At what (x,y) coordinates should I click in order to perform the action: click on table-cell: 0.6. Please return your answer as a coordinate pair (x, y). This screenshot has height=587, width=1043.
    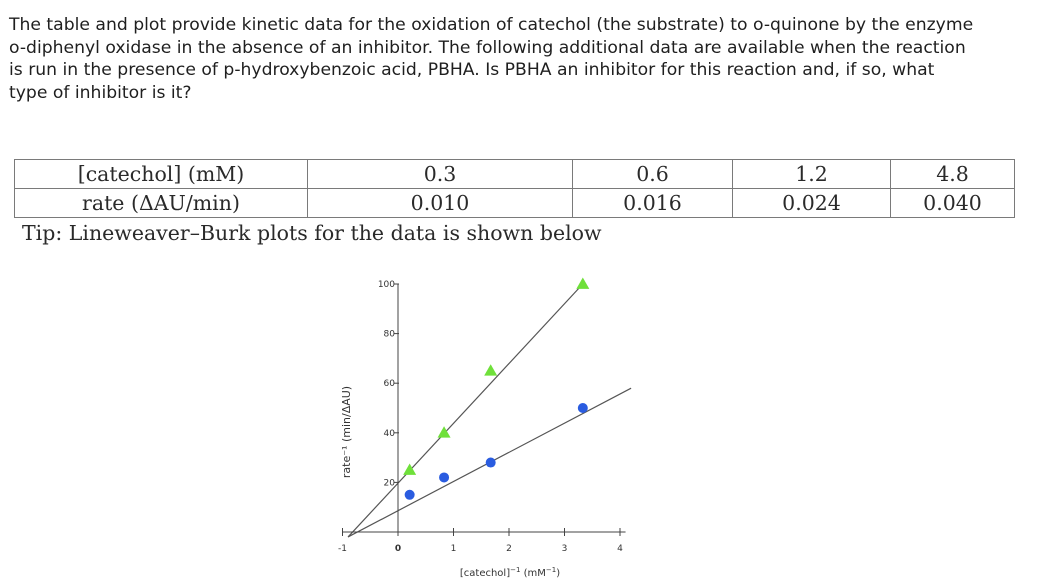
    Looking at the image, I should click on (652, 174).